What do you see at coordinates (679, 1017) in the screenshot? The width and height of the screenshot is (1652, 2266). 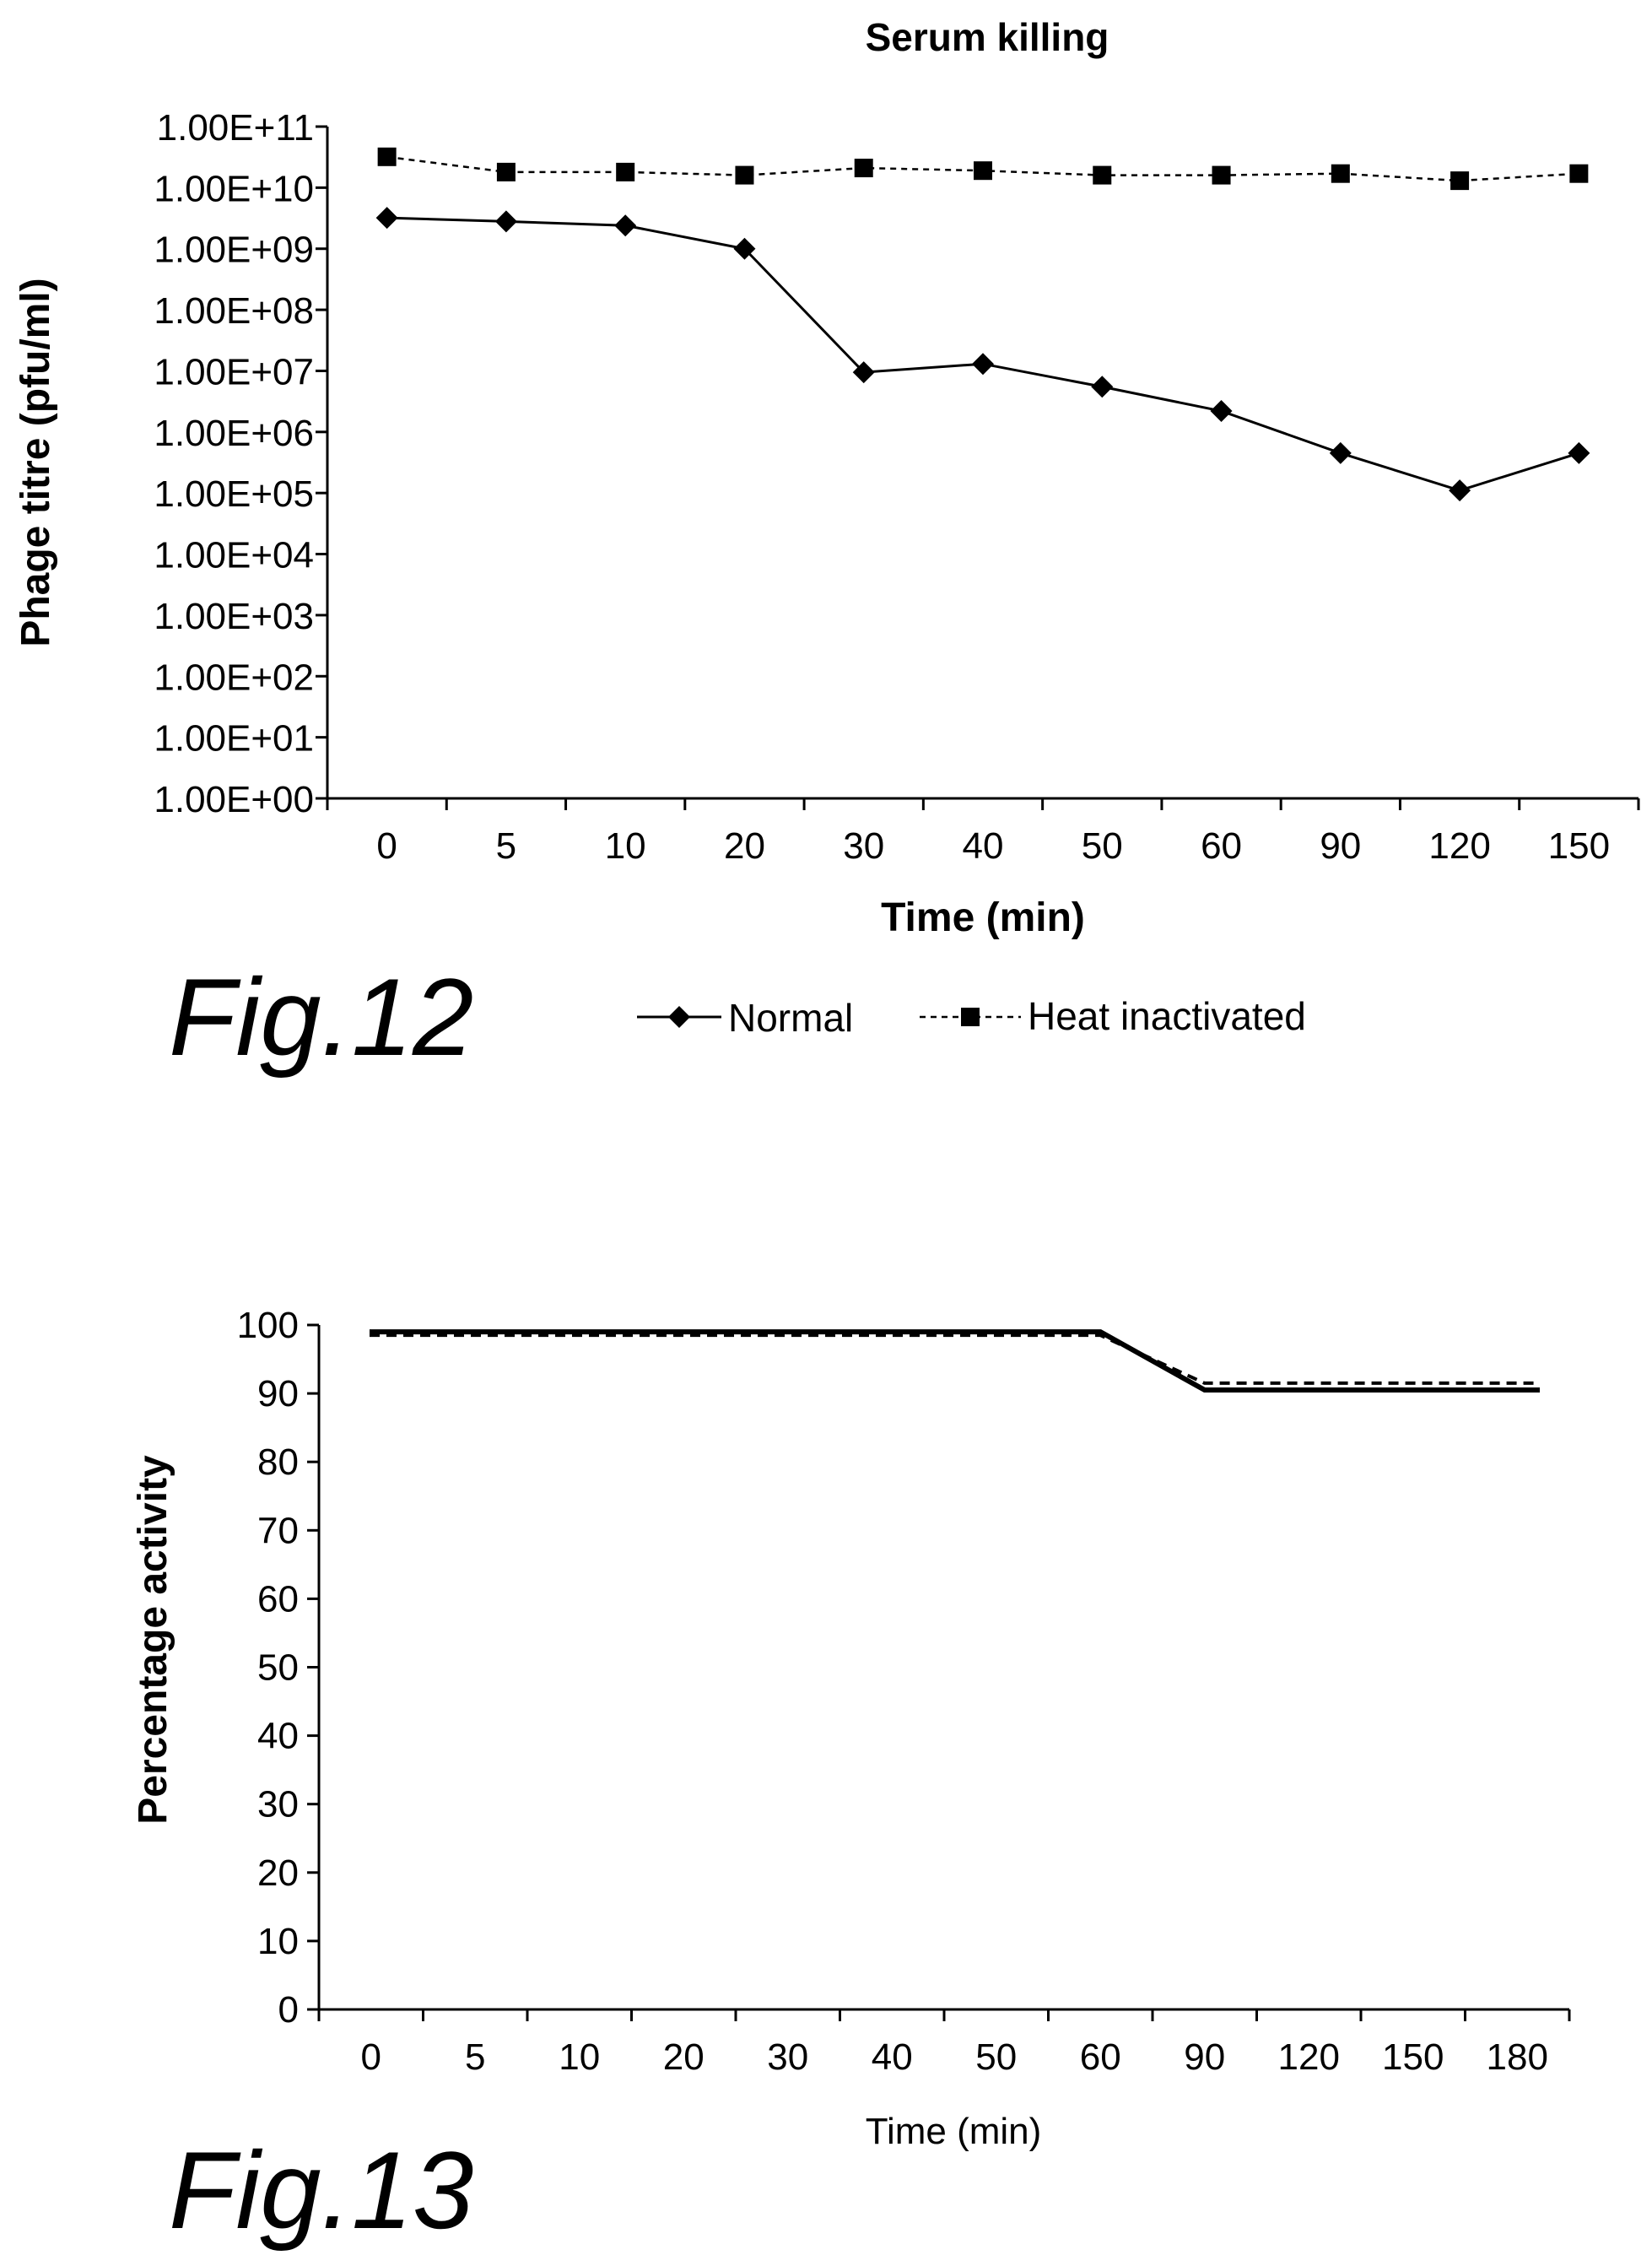 I see `legend-normal-marker` at bounding box center [679, 1017].